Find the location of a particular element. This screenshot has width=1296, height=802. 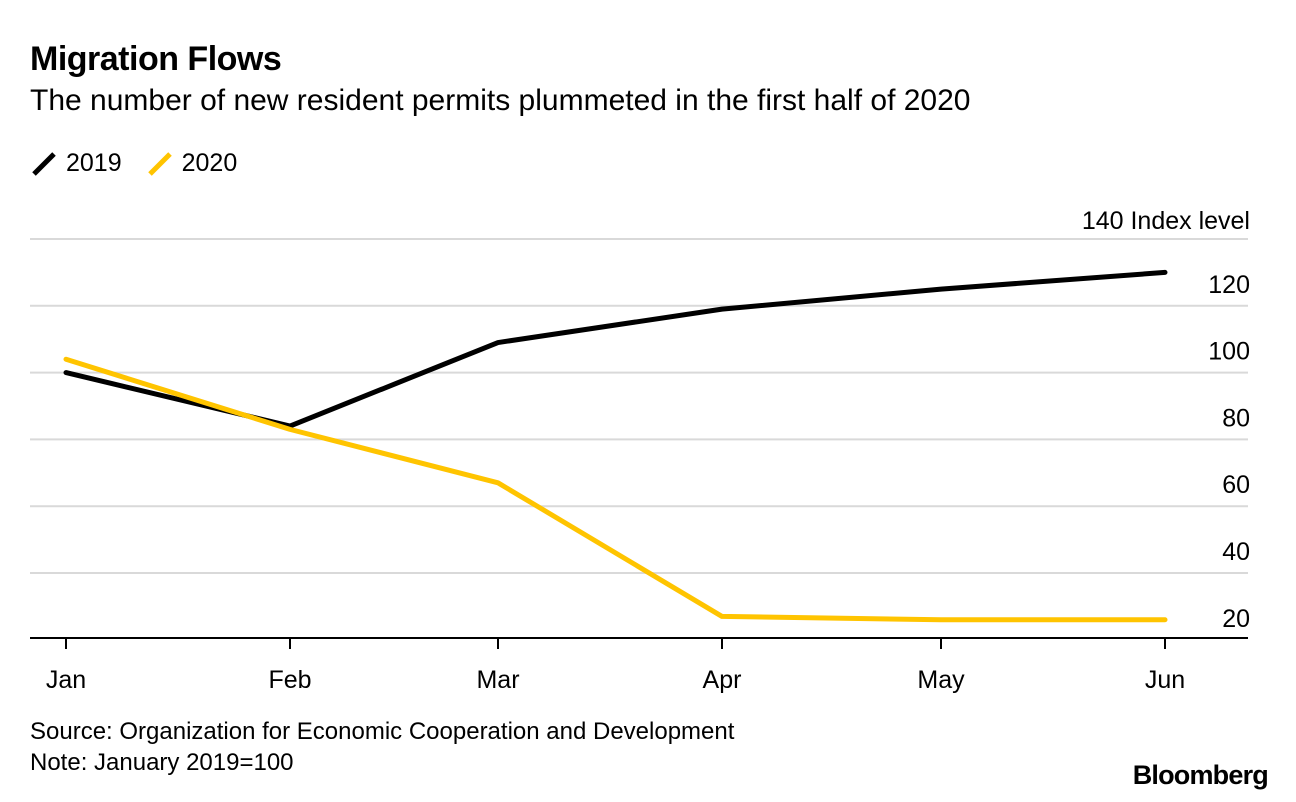

y-tick-label-80: 80 is located at coordinates (1236, 418).